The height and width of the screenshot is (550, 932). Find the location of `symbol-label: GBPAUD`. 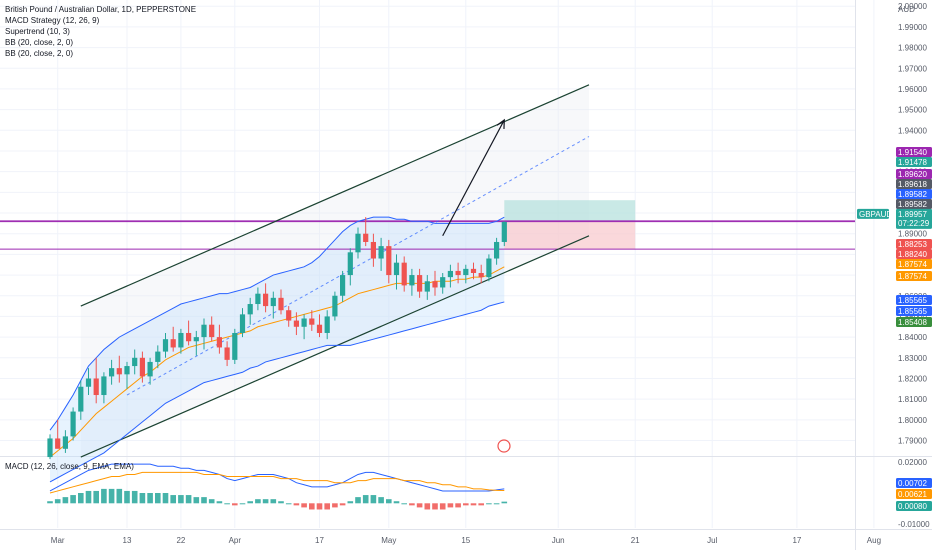

symbol-label: GBPAUD is located at coordinates (875, 214).